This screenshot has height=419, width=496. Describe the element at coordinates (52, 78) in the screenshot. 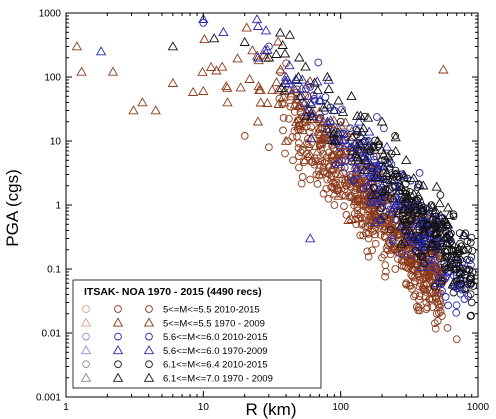

I see `y-tick-label: 100` at that location.